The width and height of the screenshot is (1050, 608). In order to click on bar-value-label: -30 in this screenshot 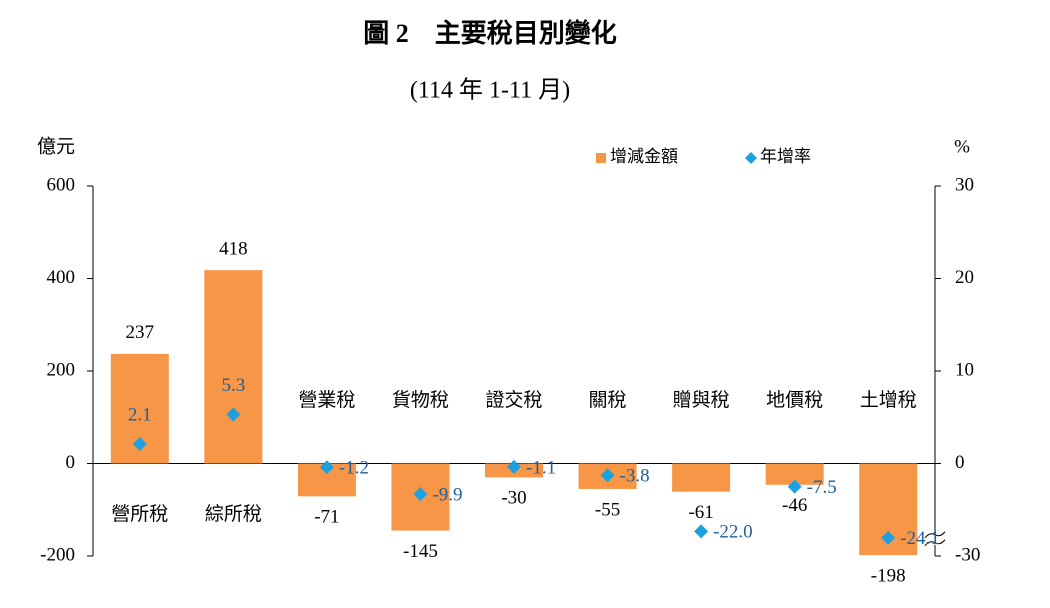, I will do `click(513, 498)`.